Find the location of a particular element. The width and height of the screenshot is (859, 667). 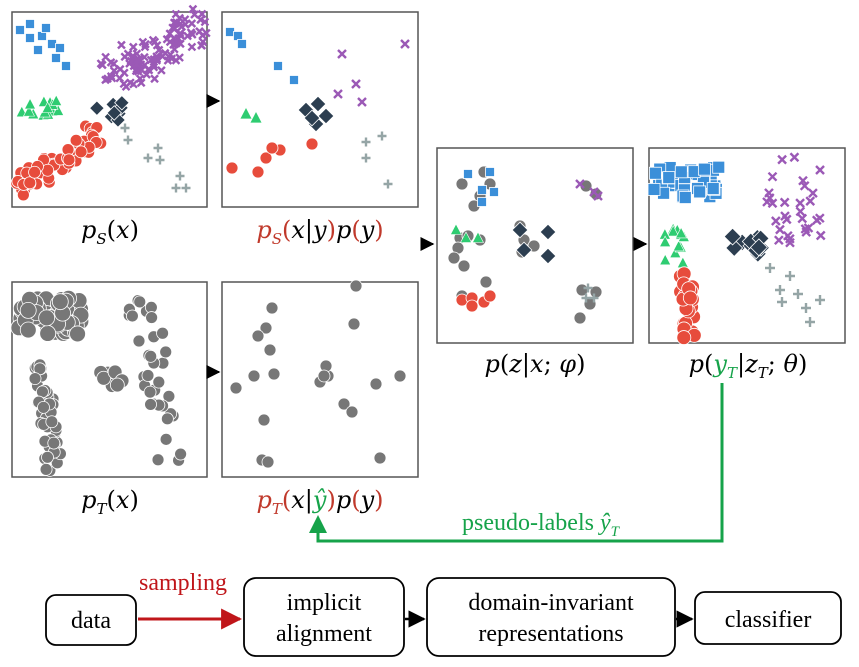

pseudo-label-arrow is located at coordinates (516, 463).